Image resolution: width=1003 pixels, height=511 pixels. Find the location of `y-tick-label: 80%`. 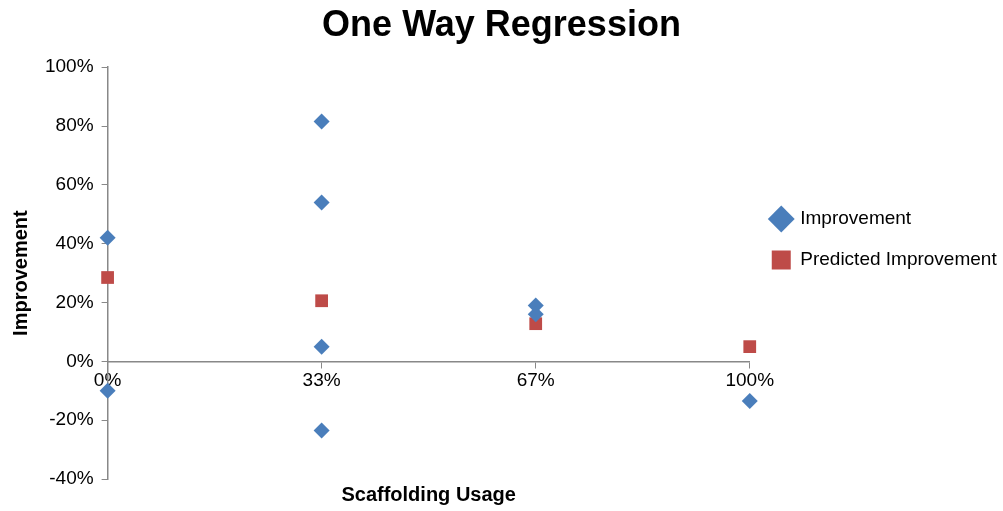

y-tick-label: 80% is located at coordinates (74, 125).